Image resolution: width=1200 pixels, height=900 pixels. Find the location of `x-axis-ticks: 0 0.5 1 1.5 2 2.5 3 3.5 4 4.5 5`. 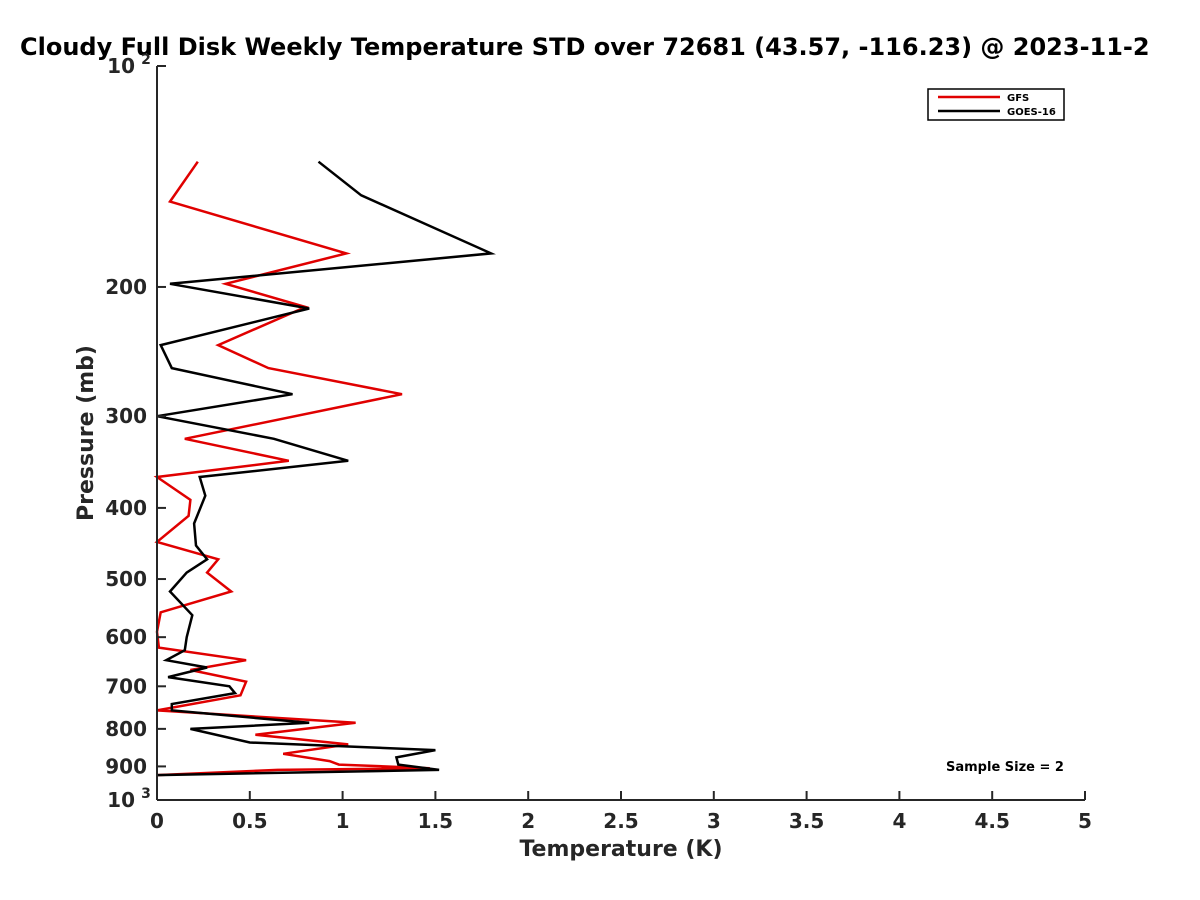

x-axis-ticks: 0 0.5 1 1.5 2 2.5 3 3.5 4 4.5 5 is located at coordinates (621, 812).